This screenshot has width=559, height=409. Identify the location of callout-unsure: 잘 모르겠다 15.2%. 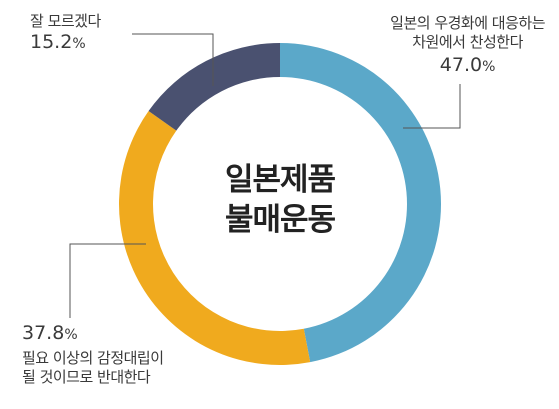
(65, 33).